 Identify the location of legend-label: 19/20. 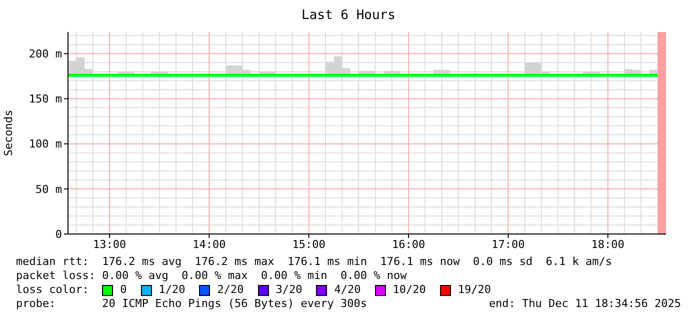
(473, 290).